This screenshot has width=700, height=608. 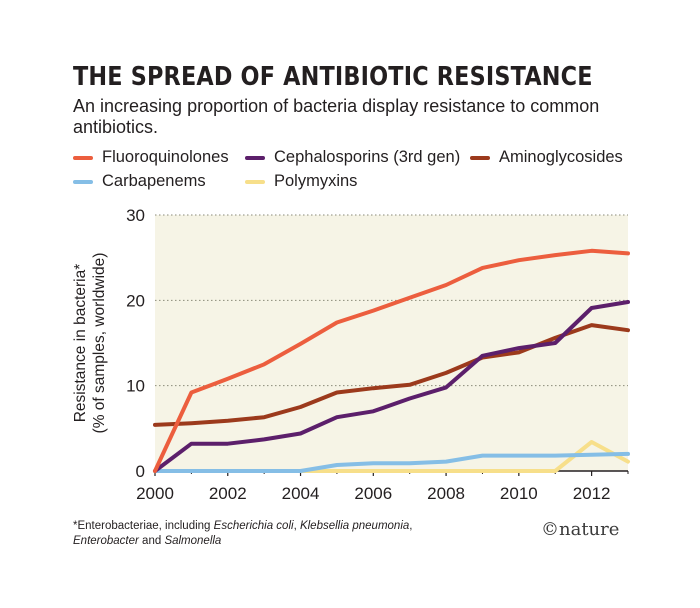 I want to click on legend-swatch-fluoroquinolones, so click(x=83, y=157).